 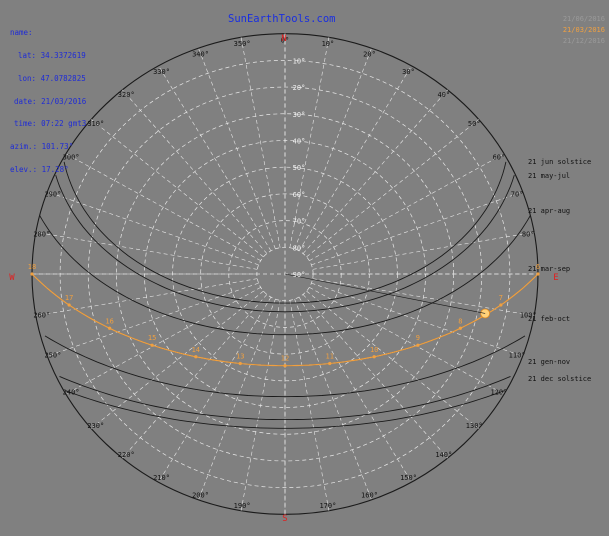 I want to click on azimuth-label: 310°, so click(x=95, y=124).